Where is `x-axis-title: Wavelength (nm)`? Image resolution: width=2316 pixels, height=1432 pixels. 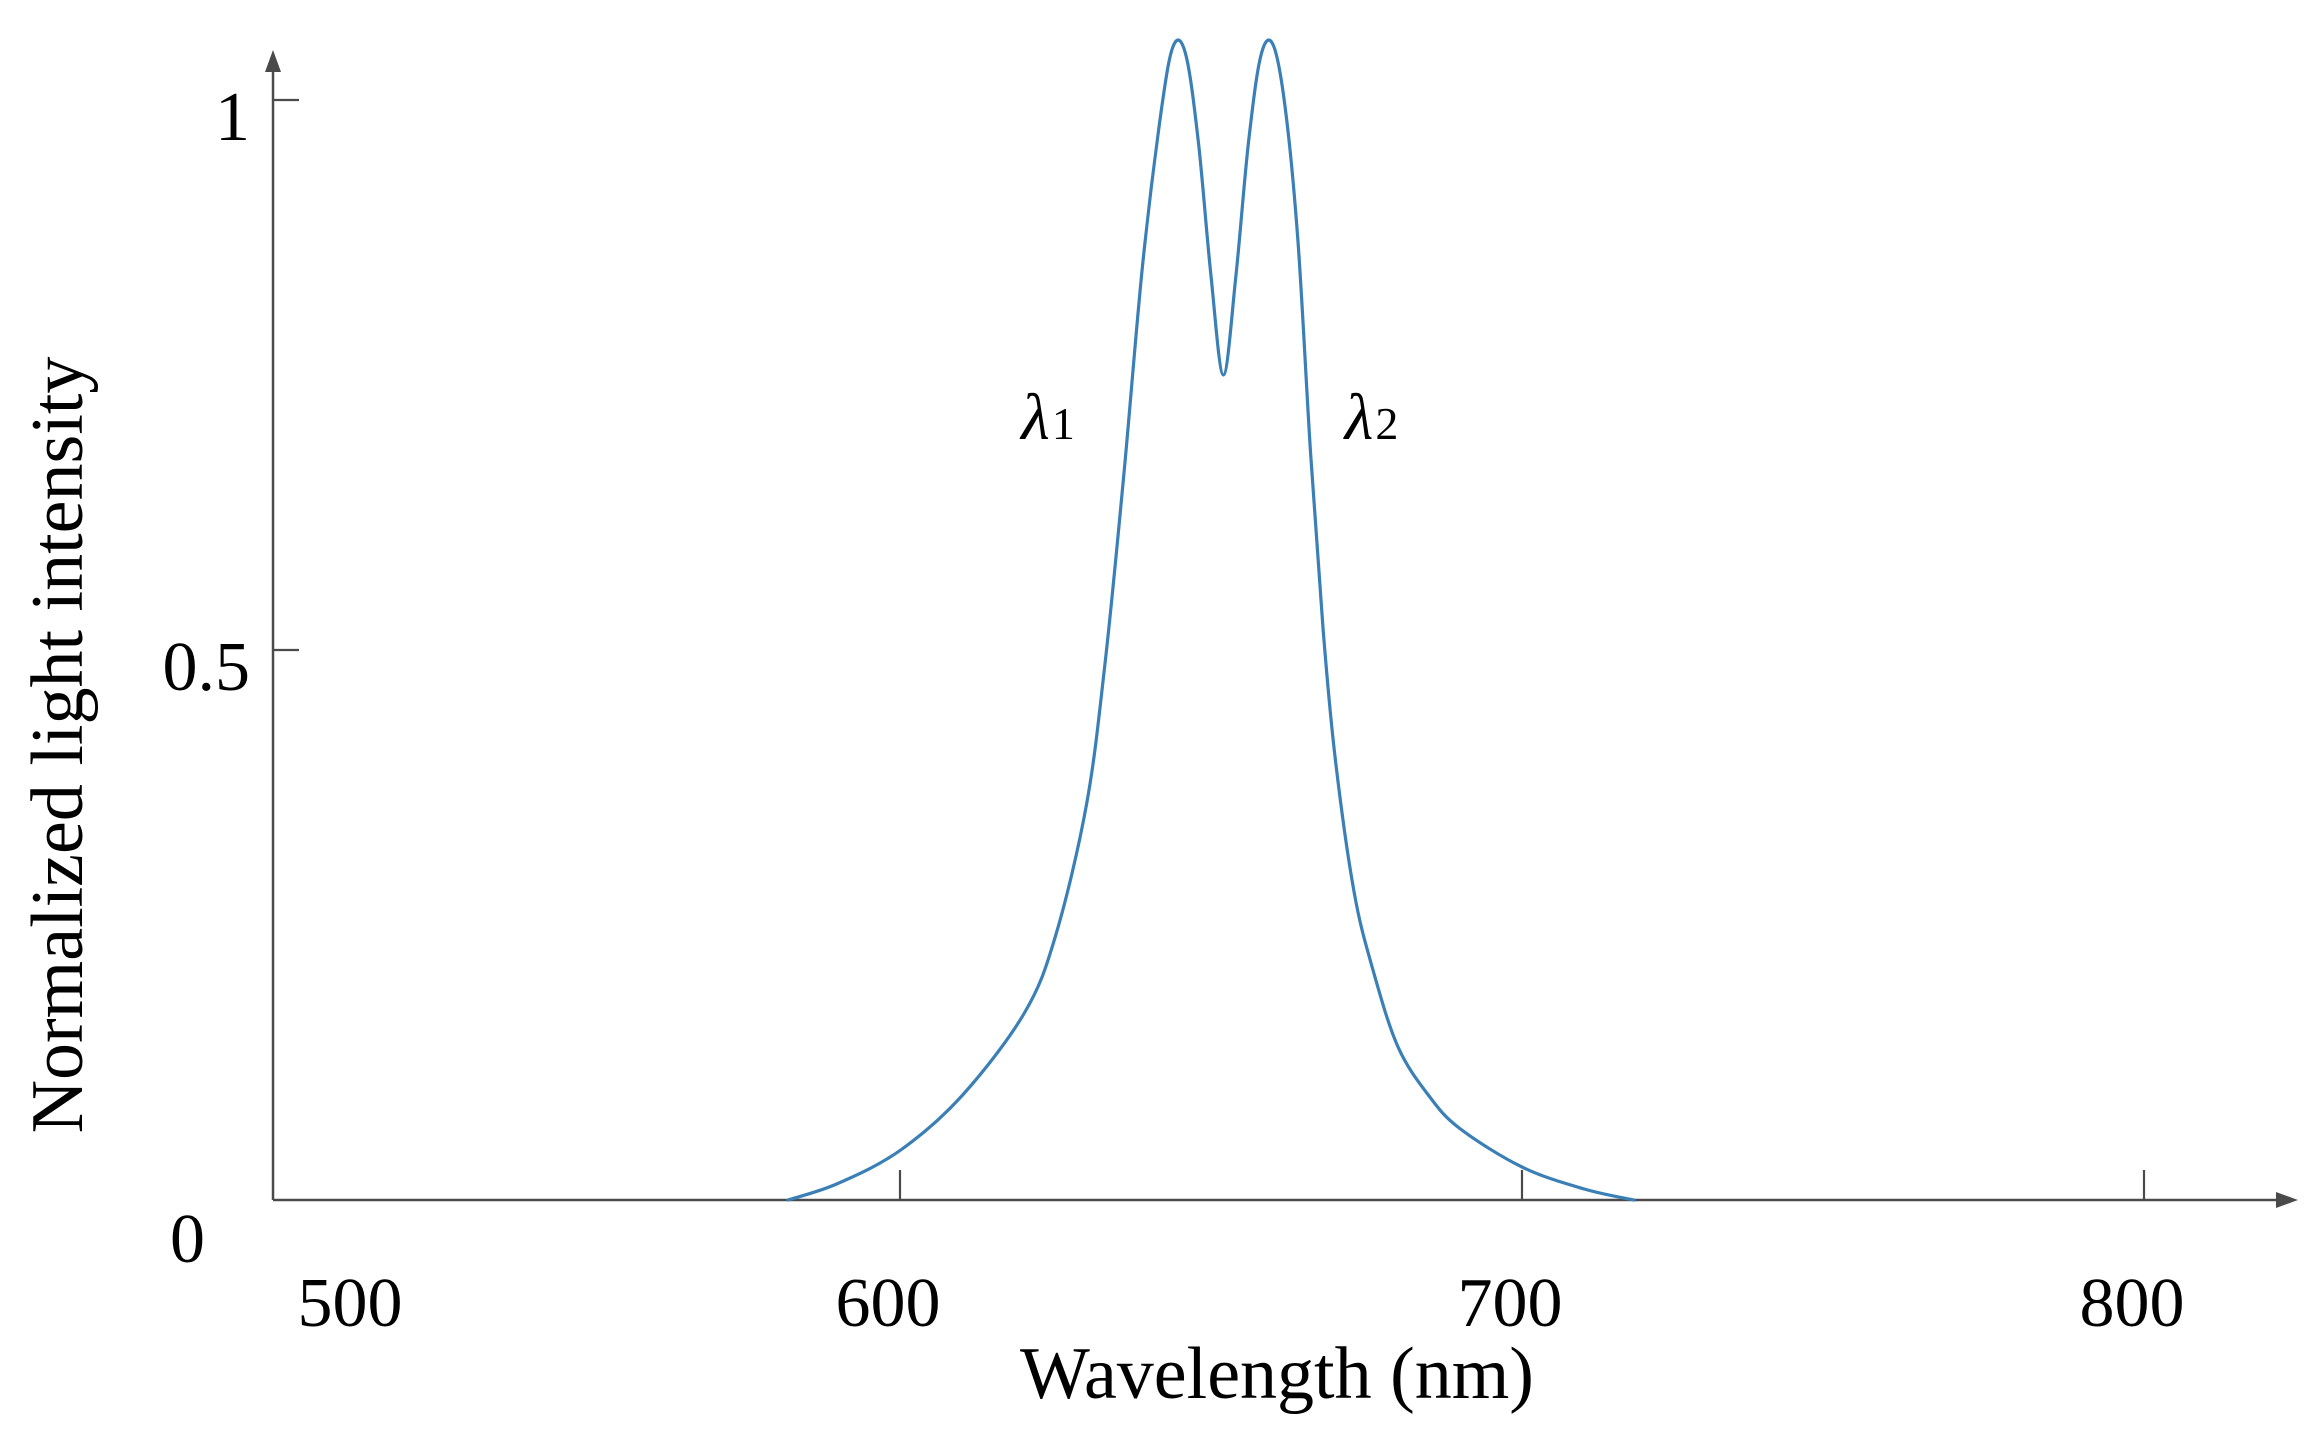
x-axis-title: Wavelength (nm) is located at coordinates (1277, 1374).